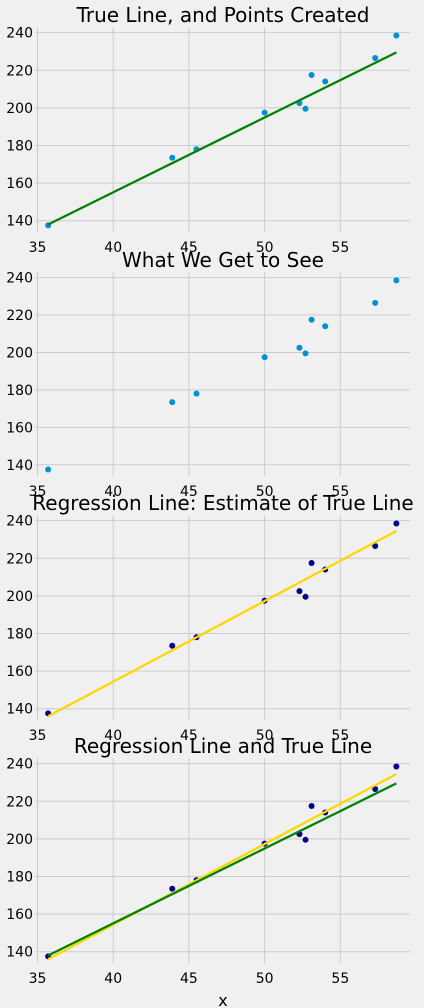 This screenshot has height=1008, width=424. What do you see at coordinates (223, 15) in the screenshot?
I see `chart-title: True Line, and Points Created` at bounding box center [223, 15].